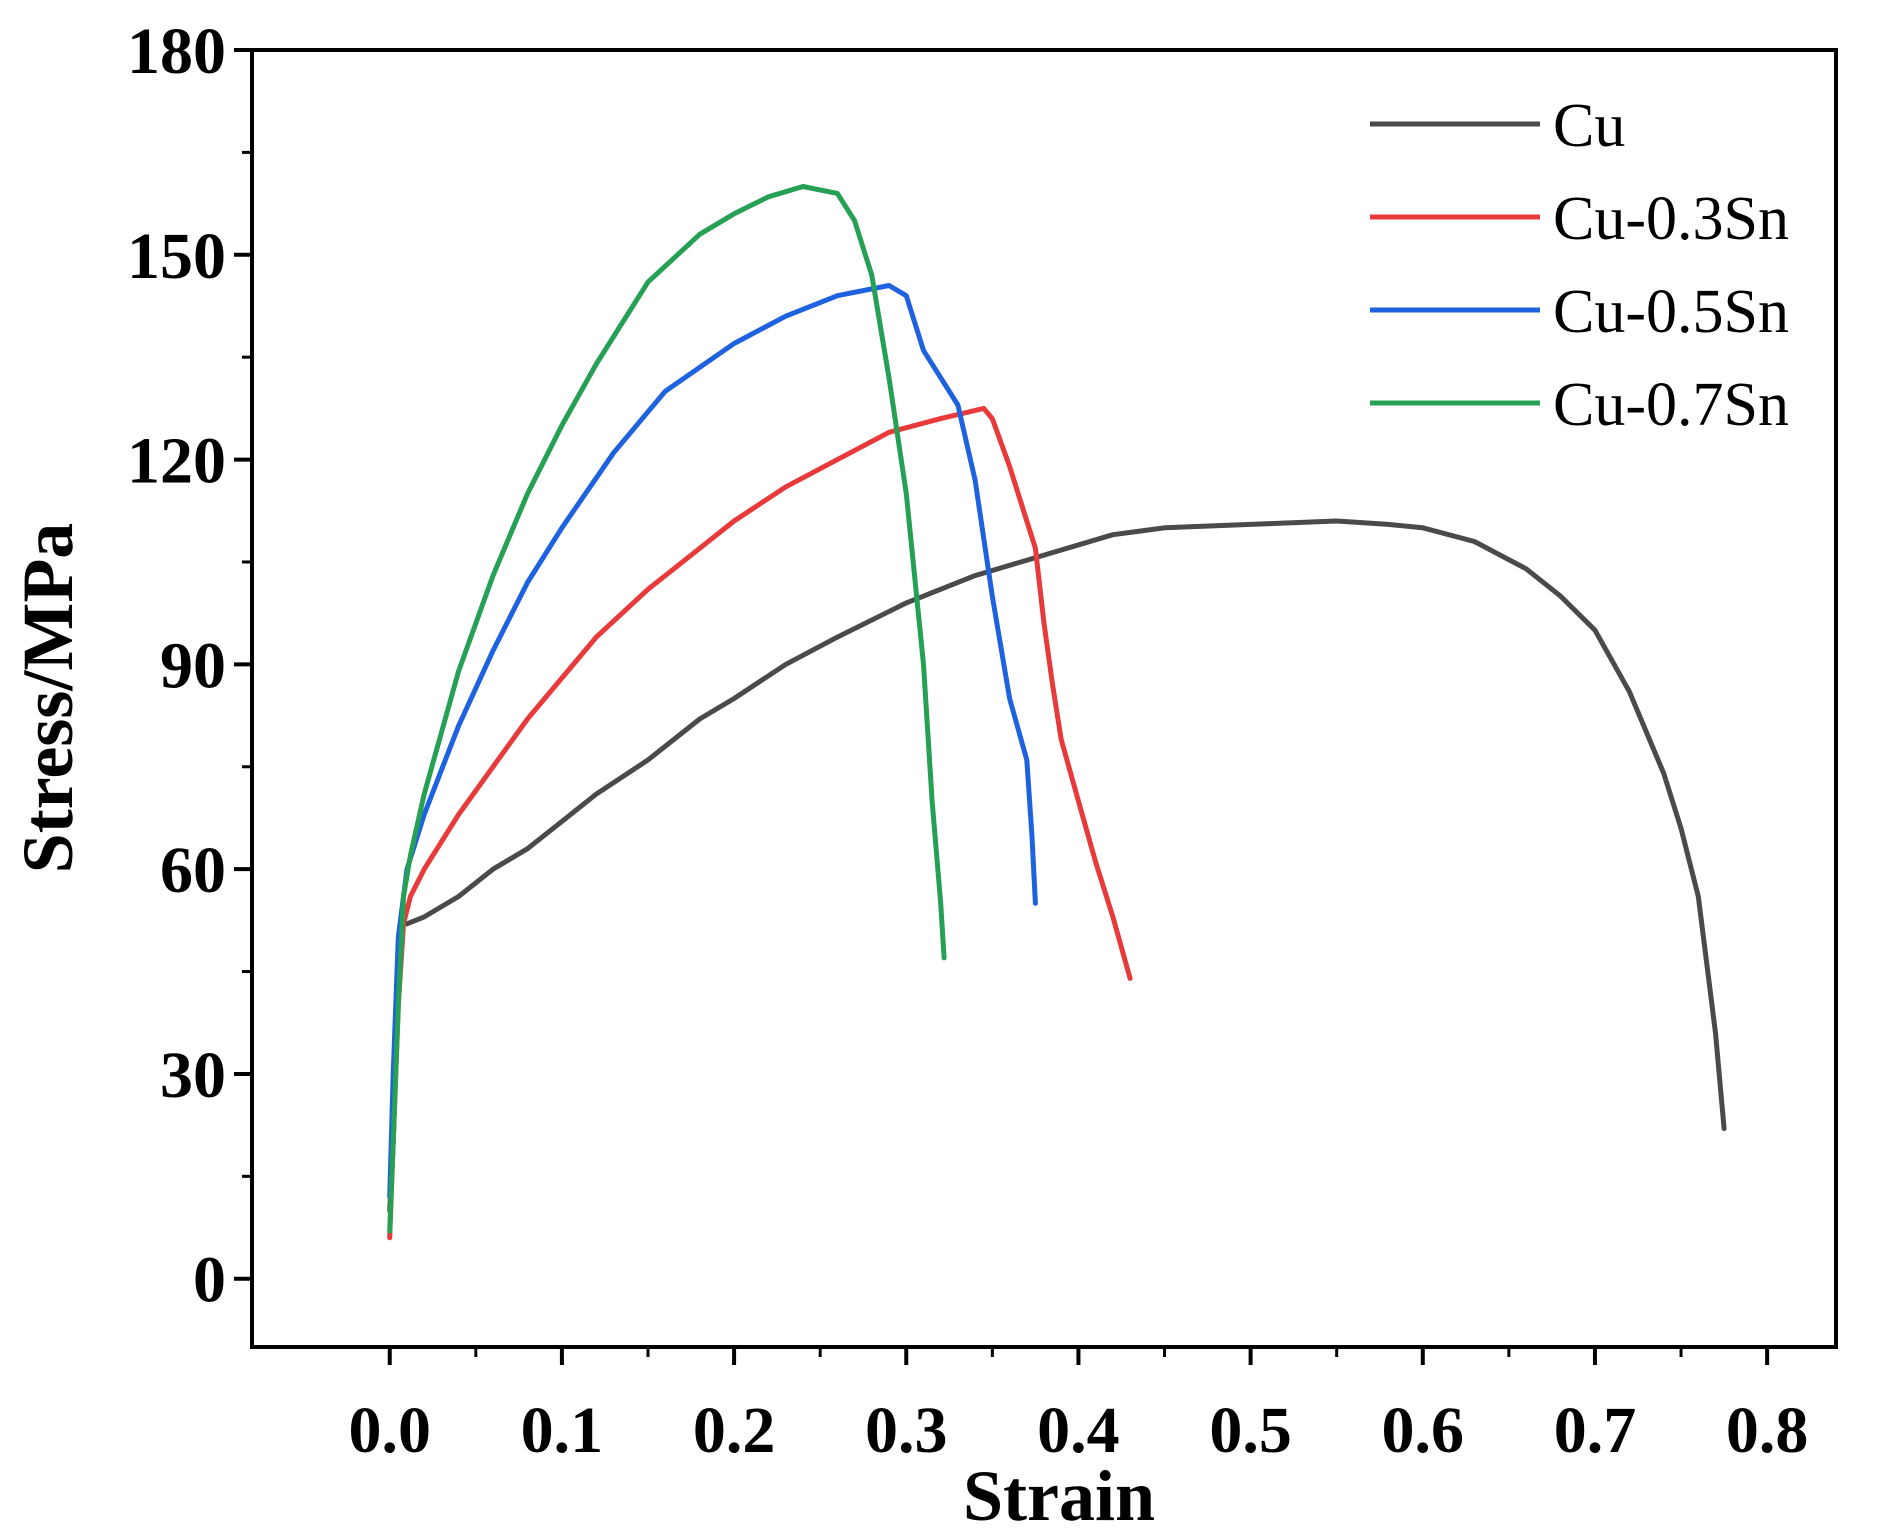  I want to click on x-tick-label: 0.5, so click(1250, 1430).